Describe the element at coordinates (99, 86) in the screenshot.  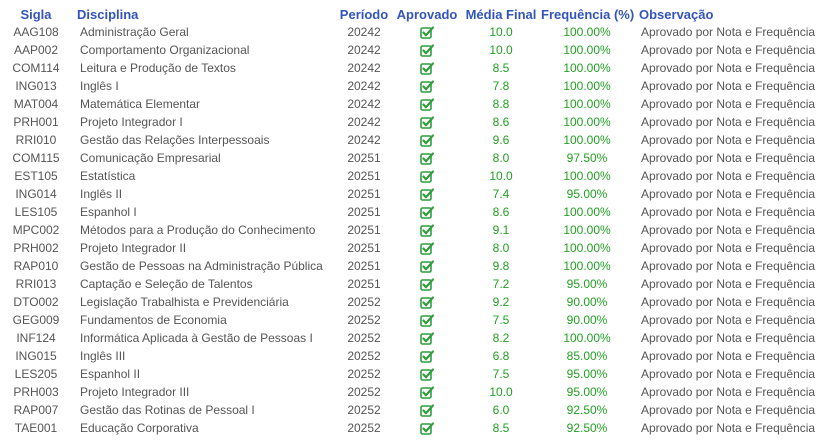
I see `cell-disciplina: Inglês I` at that location.